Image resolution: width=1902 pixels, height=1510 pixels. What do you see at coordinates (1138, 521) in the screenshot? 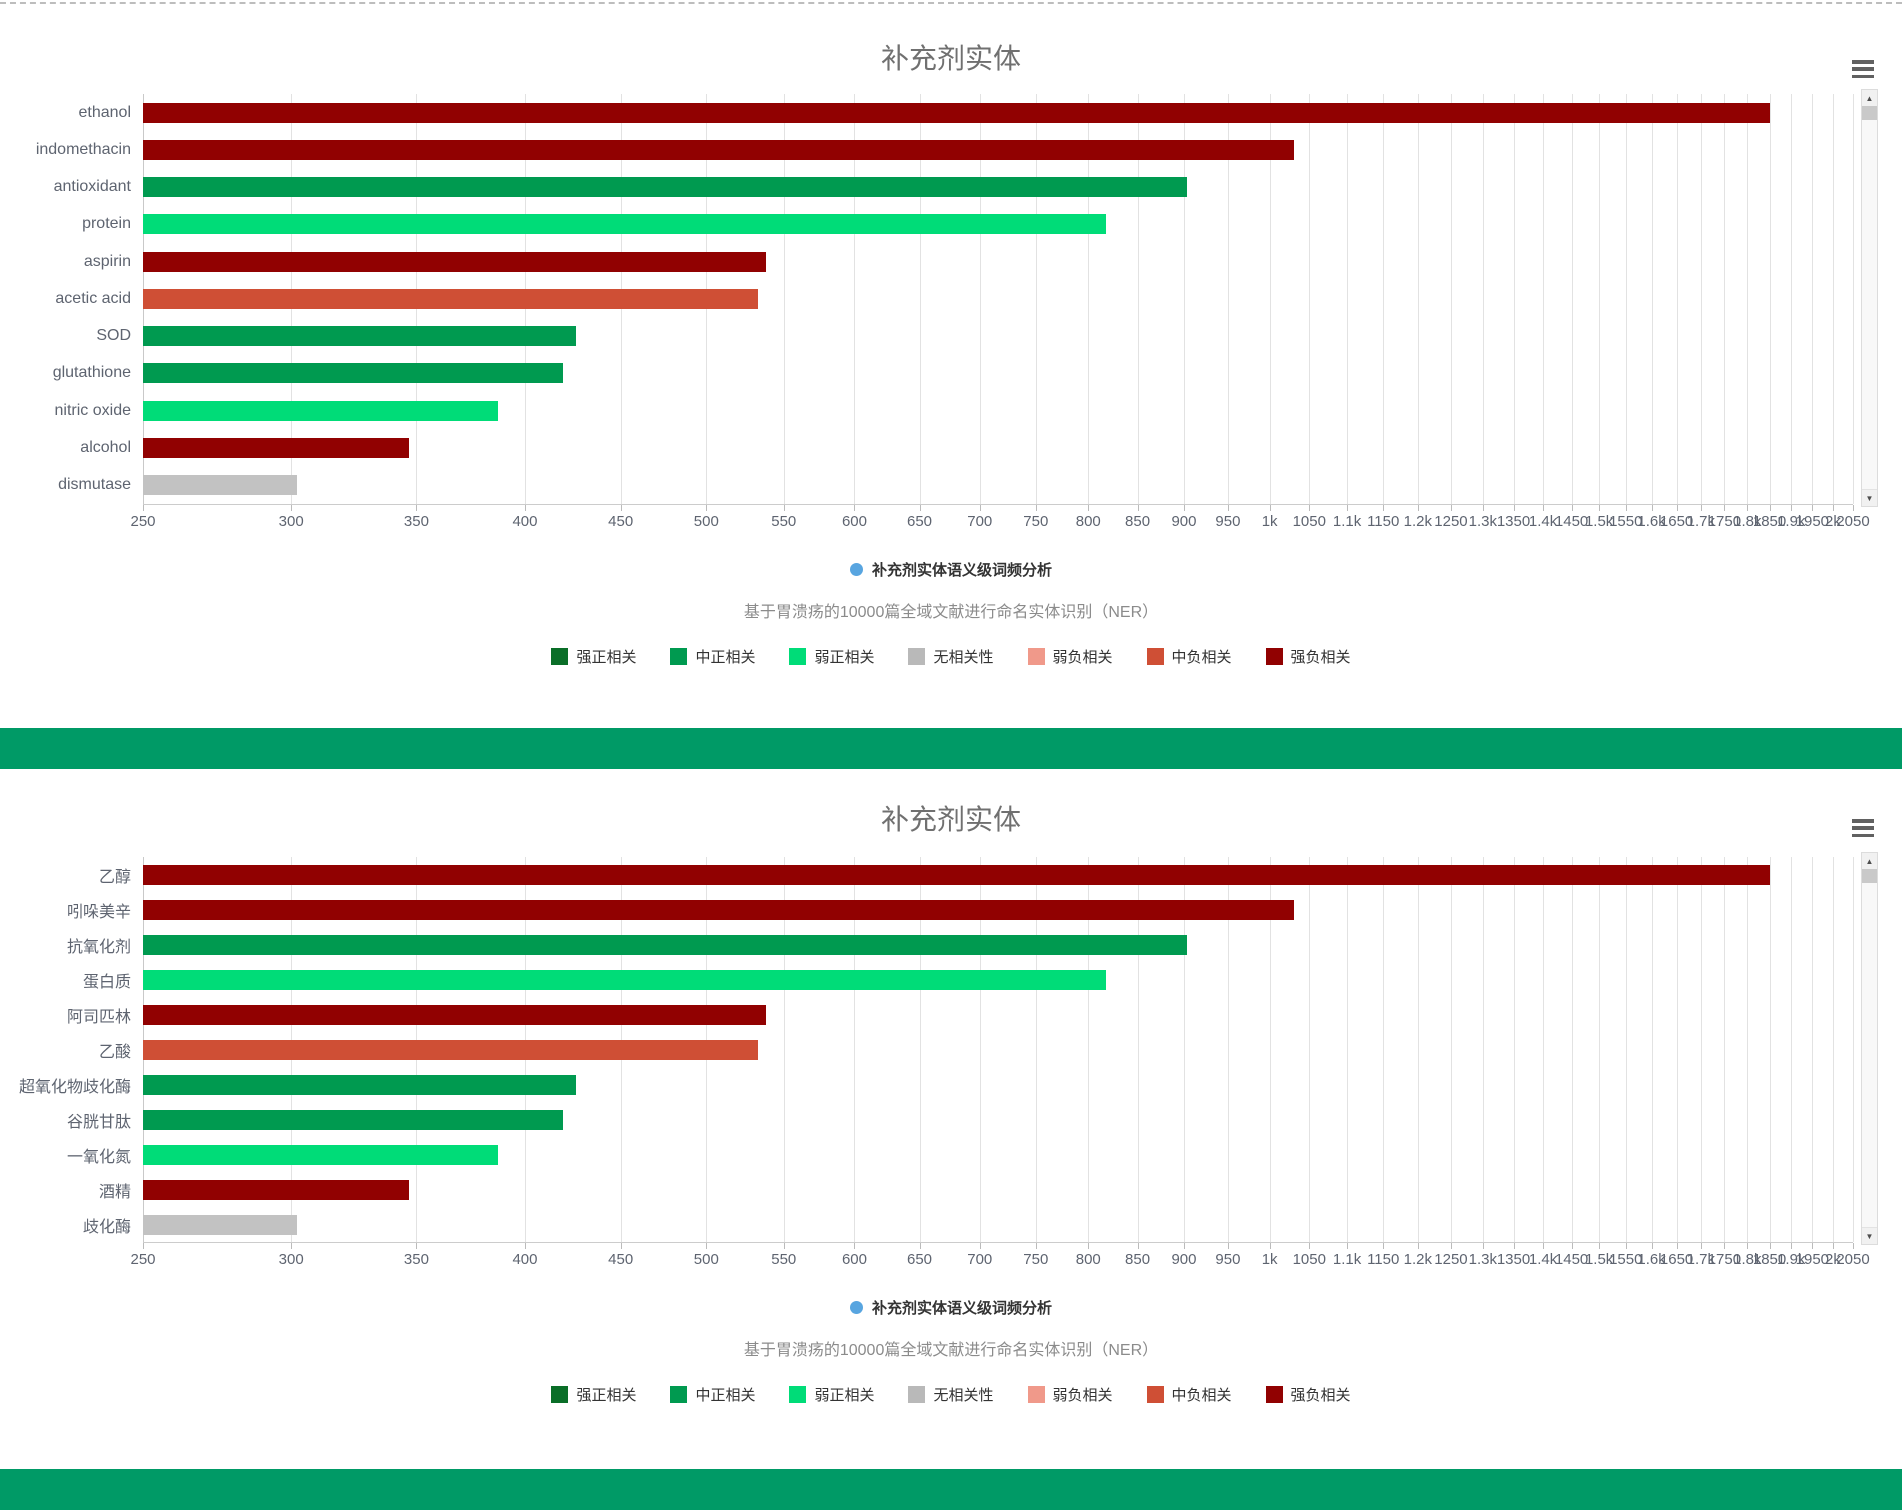
I see `x-axis-label: 850` at bounding box center [1138, 521].